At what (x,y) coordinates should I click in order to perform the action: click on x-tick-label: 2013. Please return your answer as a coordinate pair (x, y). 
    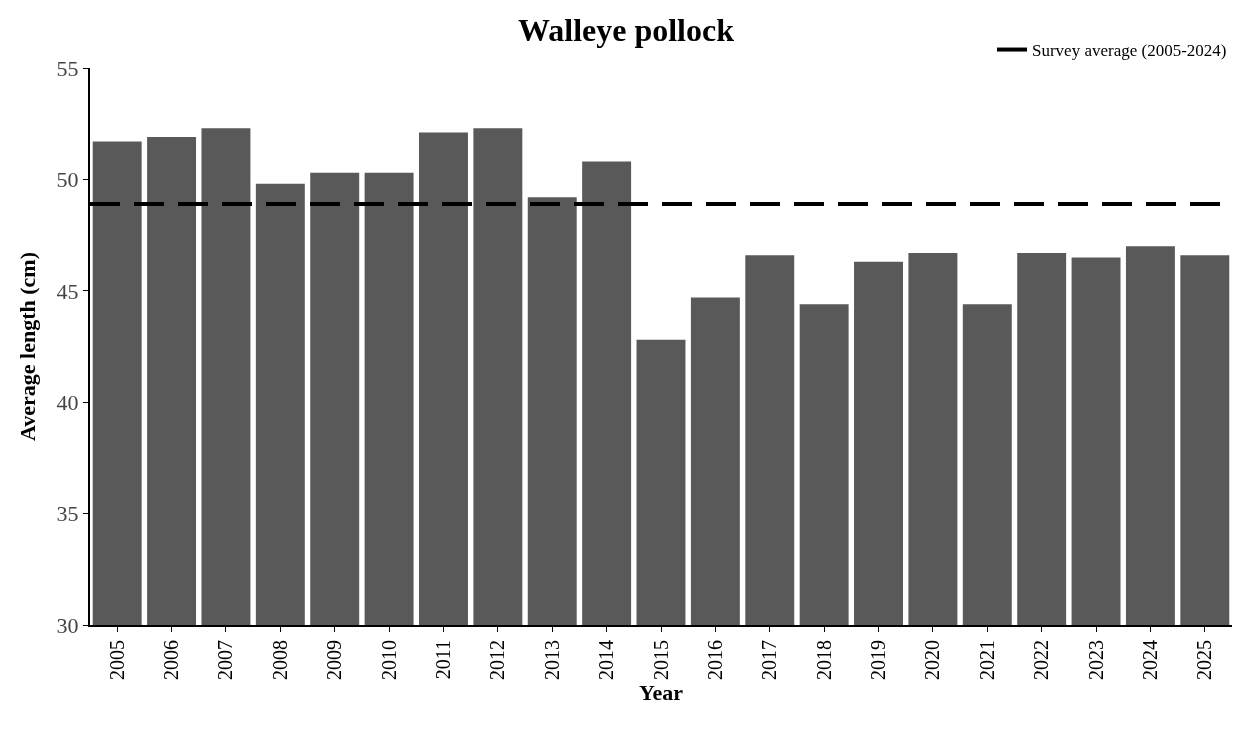
    Looking at the image, I should click on (551, 660).